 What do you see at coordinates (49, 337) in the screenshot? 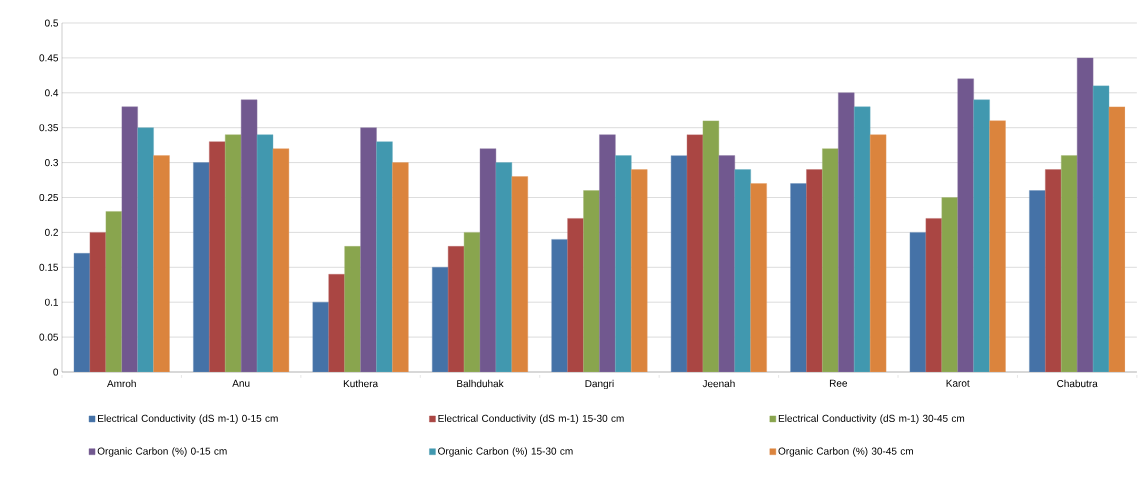
I see `y-tick-label: 0.05` at bounding box center [49, 337].